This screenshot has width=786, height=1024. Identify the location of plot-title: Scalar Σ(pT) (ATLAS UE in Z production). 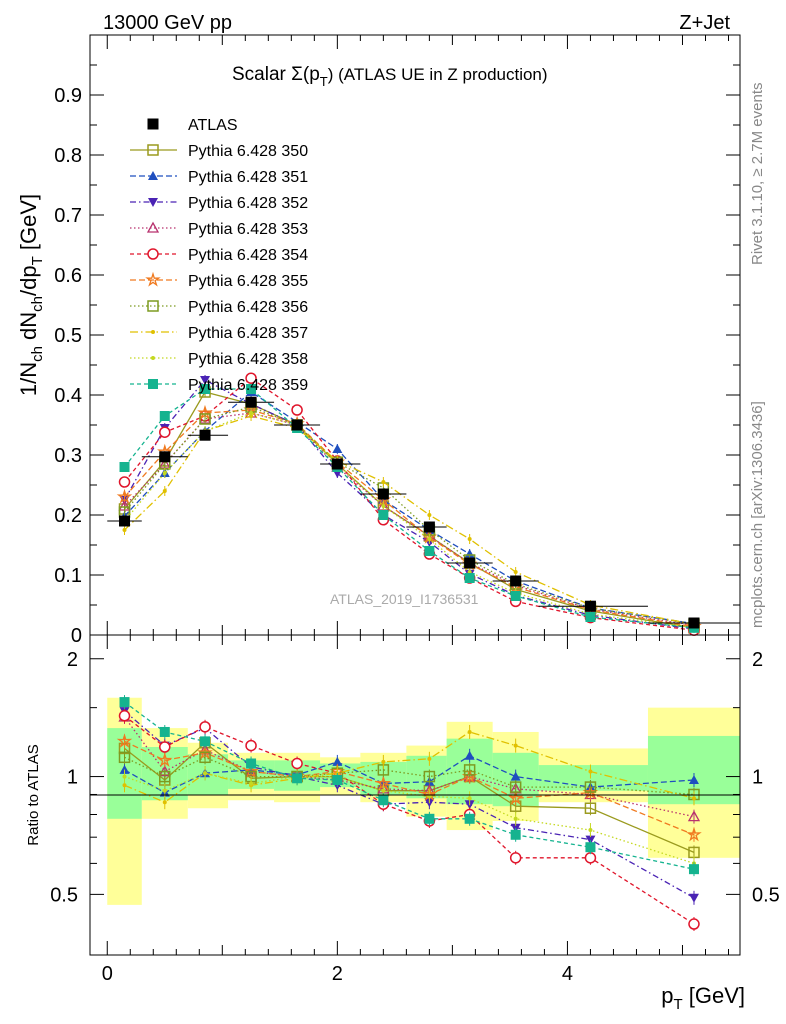
(390, 76).